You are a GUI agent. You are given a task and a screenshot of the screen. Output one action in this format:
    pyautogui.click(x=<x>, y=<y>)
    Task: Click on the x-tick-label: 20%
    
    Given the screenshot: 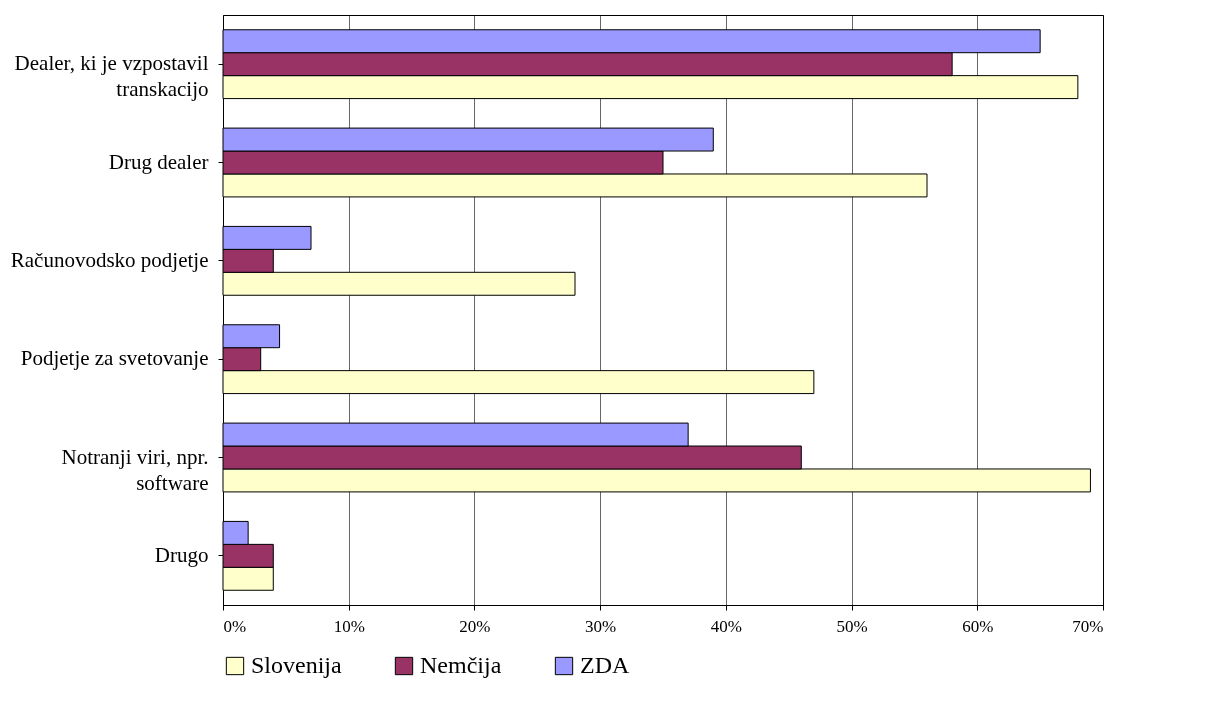 What is the action you would take?
    pyautogui.click(x=475, y=626)
    